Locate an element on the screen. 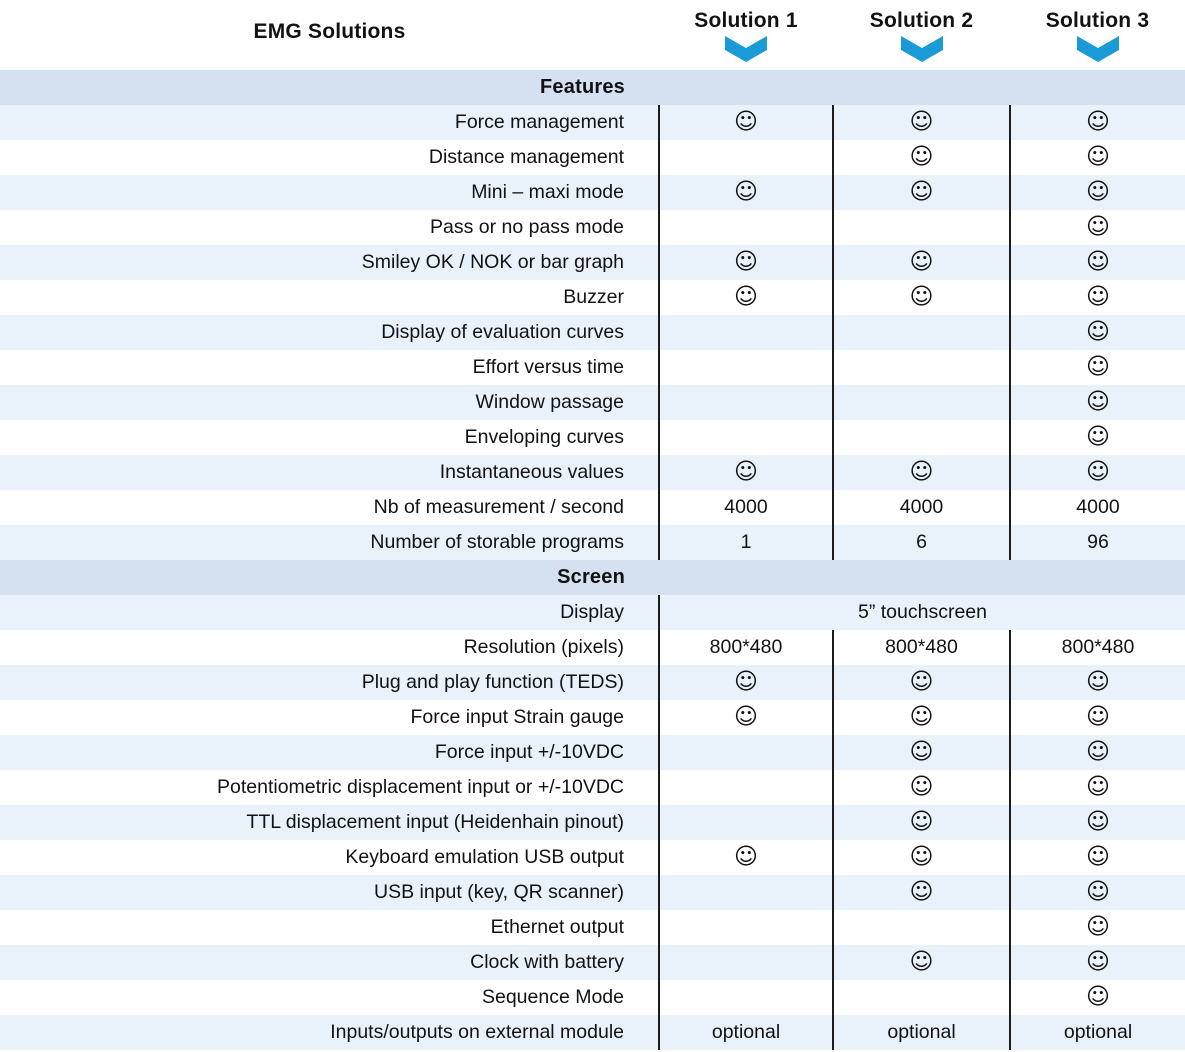  row-label: Buzzer is located at coordinates (329, 297).